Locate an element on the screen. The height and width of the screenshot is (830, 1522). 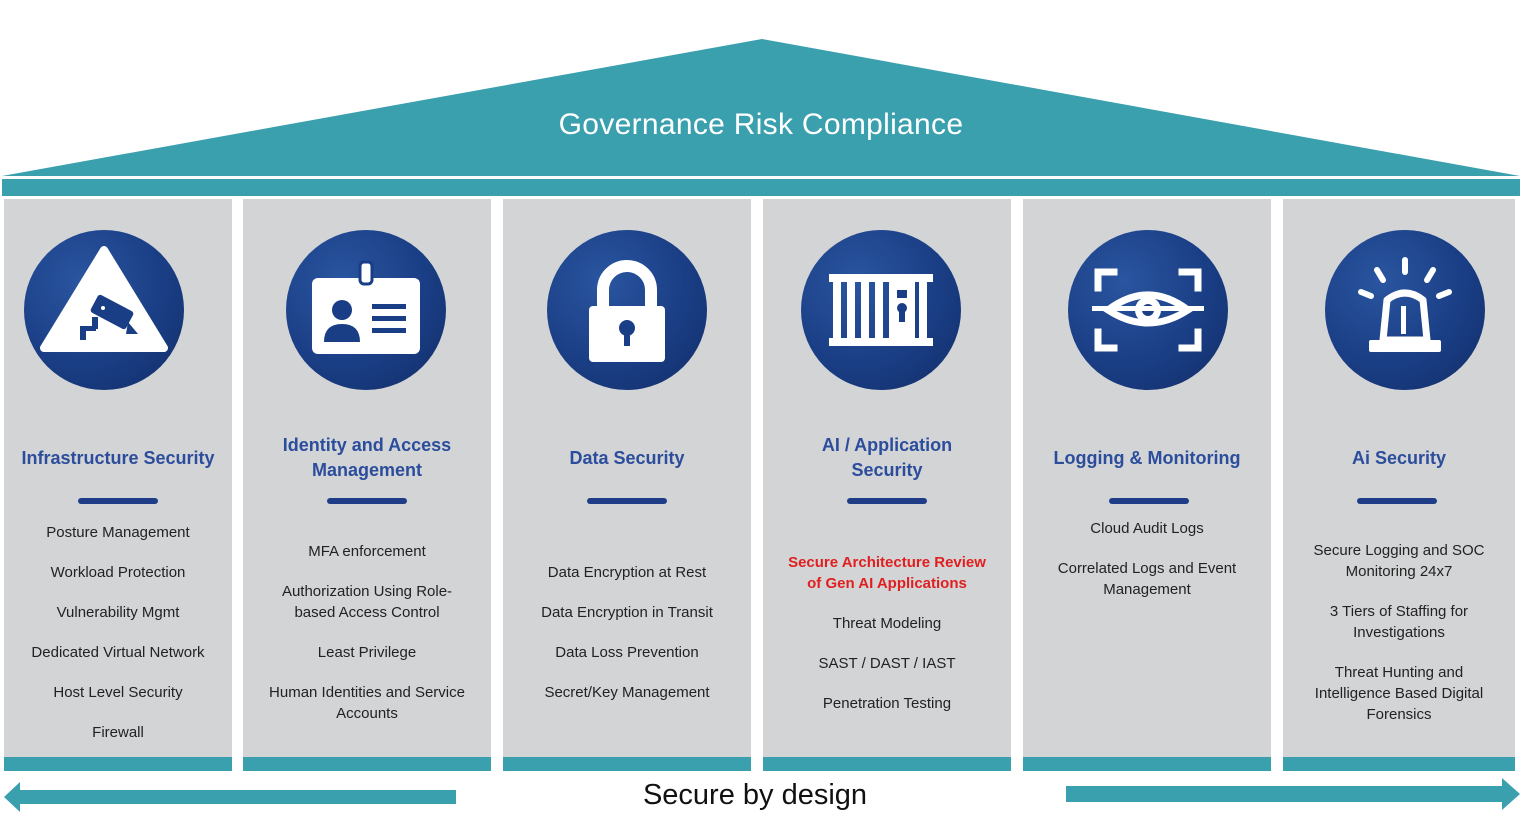
left-arrow-icon is located at coordinates (230, 797).